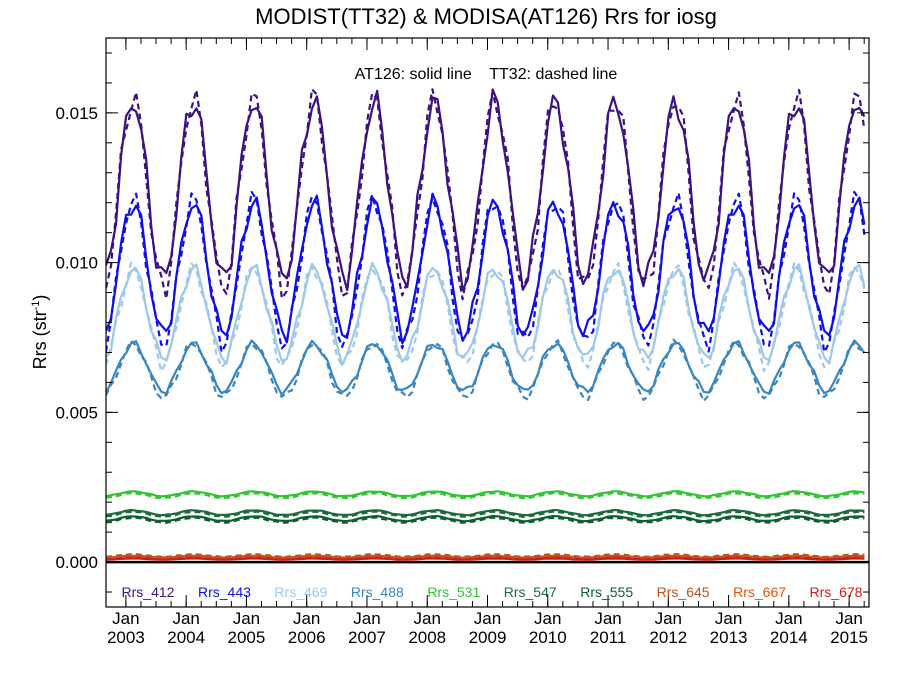 This screenshot has width=900, height=675. What do you see at coordinates (148, 592) in the screenshot?
I see `legend-item-rrs-412: Rrs_412` at bounding box center [148, 592].